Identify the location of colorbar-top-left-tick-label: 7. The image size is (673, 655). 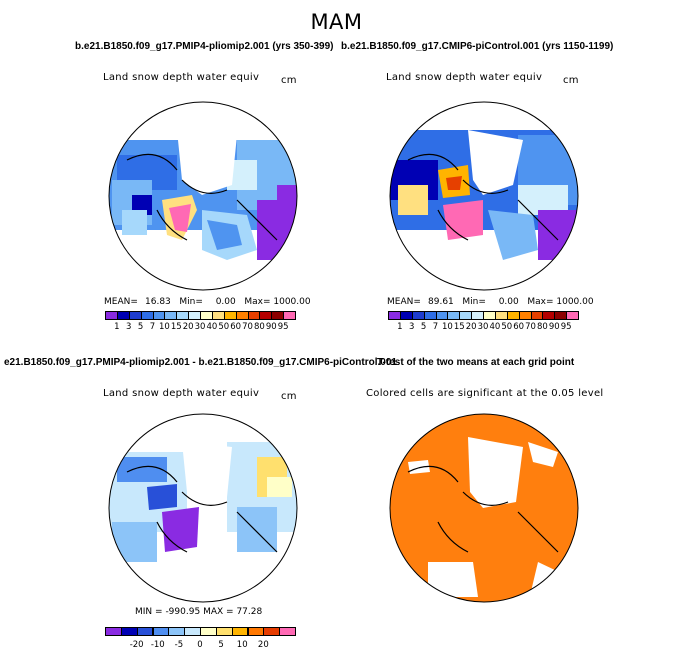
(152, 327).